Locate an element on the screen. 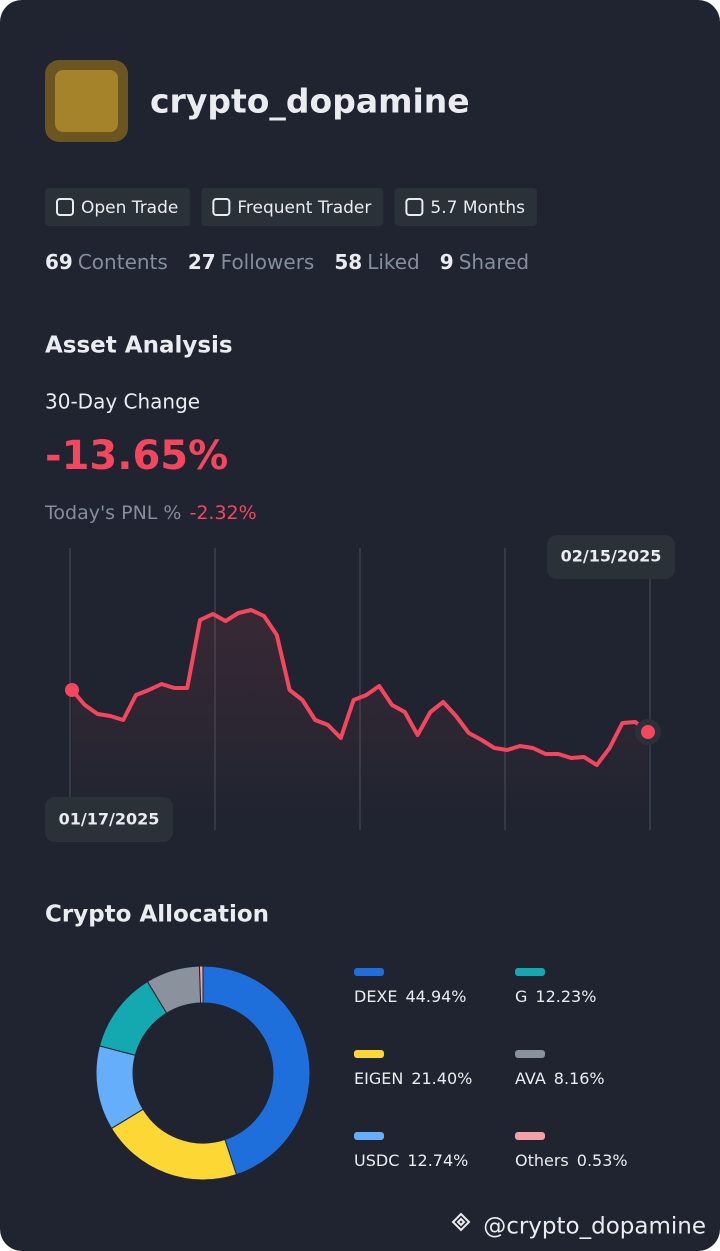 The width and height of the screenshot is (720, 1251). section-title: Asset Analysis is located at coordinates (139, 346).